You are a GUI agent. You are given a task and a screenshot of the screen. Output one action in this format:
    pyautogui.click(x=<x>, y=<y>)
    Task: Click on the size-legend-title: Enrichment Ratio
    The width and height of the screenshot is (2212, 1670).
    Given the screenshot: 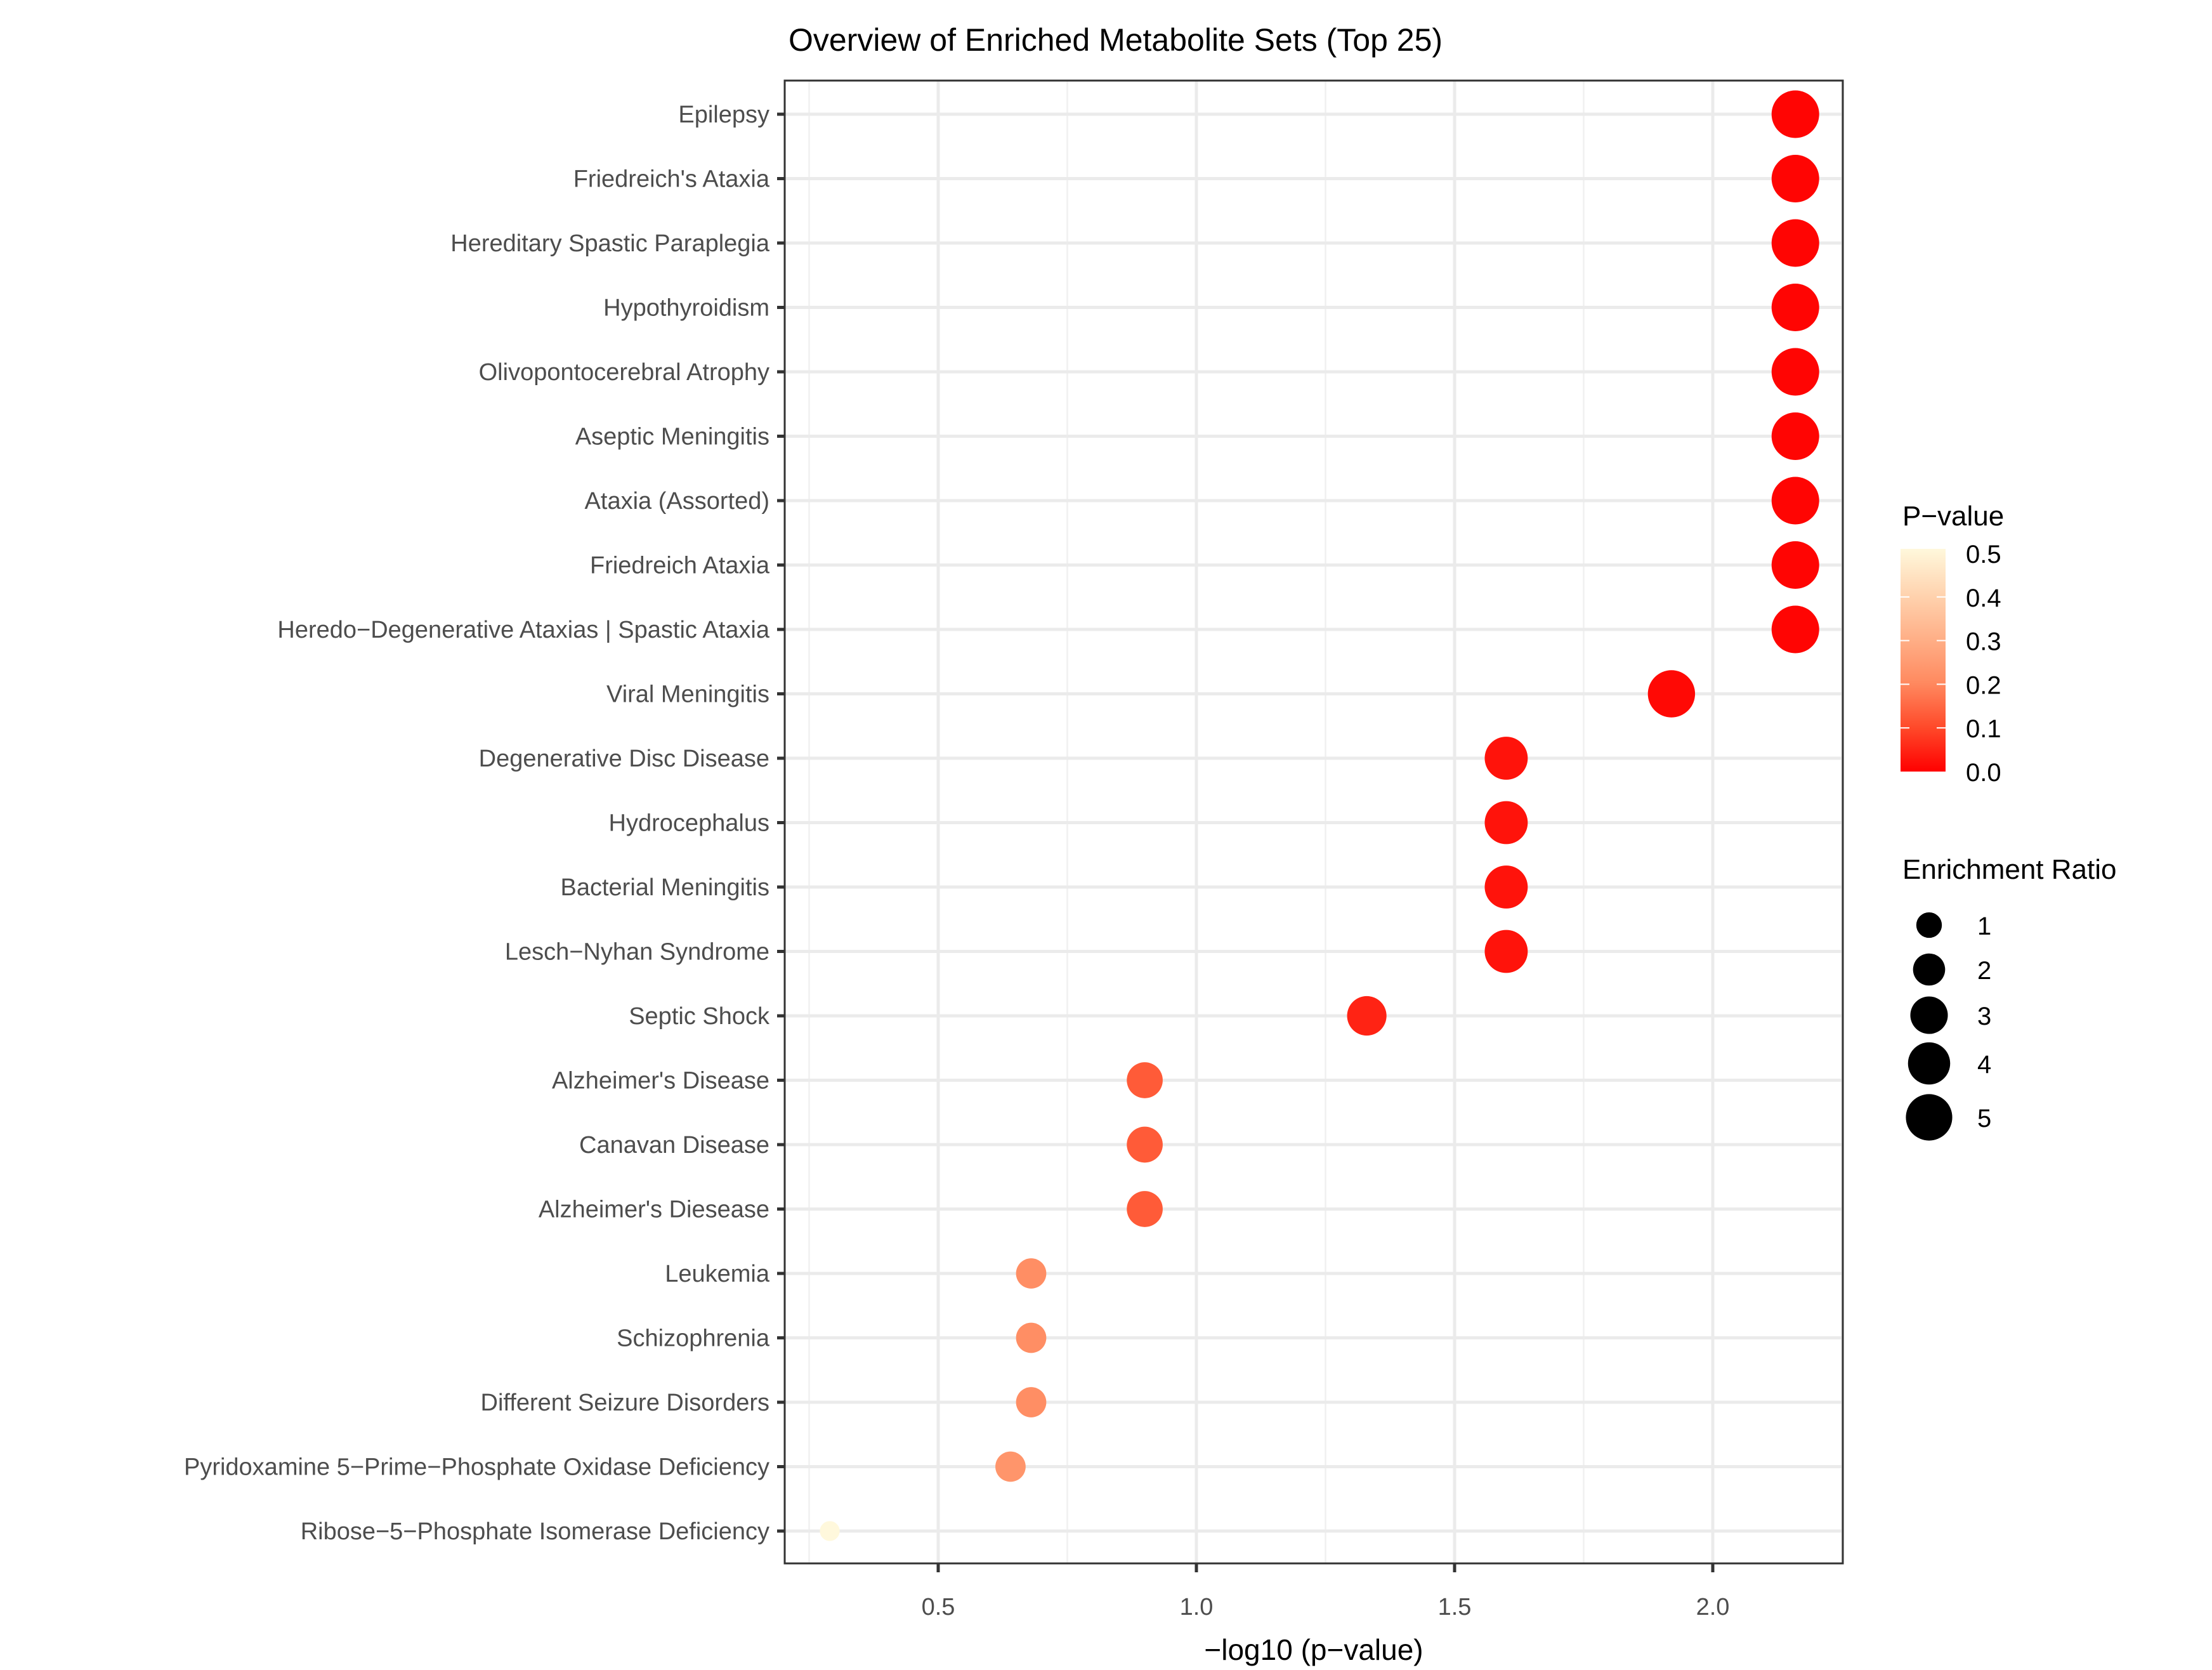 What is the action you would take?
    pyautogui.click(x=2009, y=869)
    